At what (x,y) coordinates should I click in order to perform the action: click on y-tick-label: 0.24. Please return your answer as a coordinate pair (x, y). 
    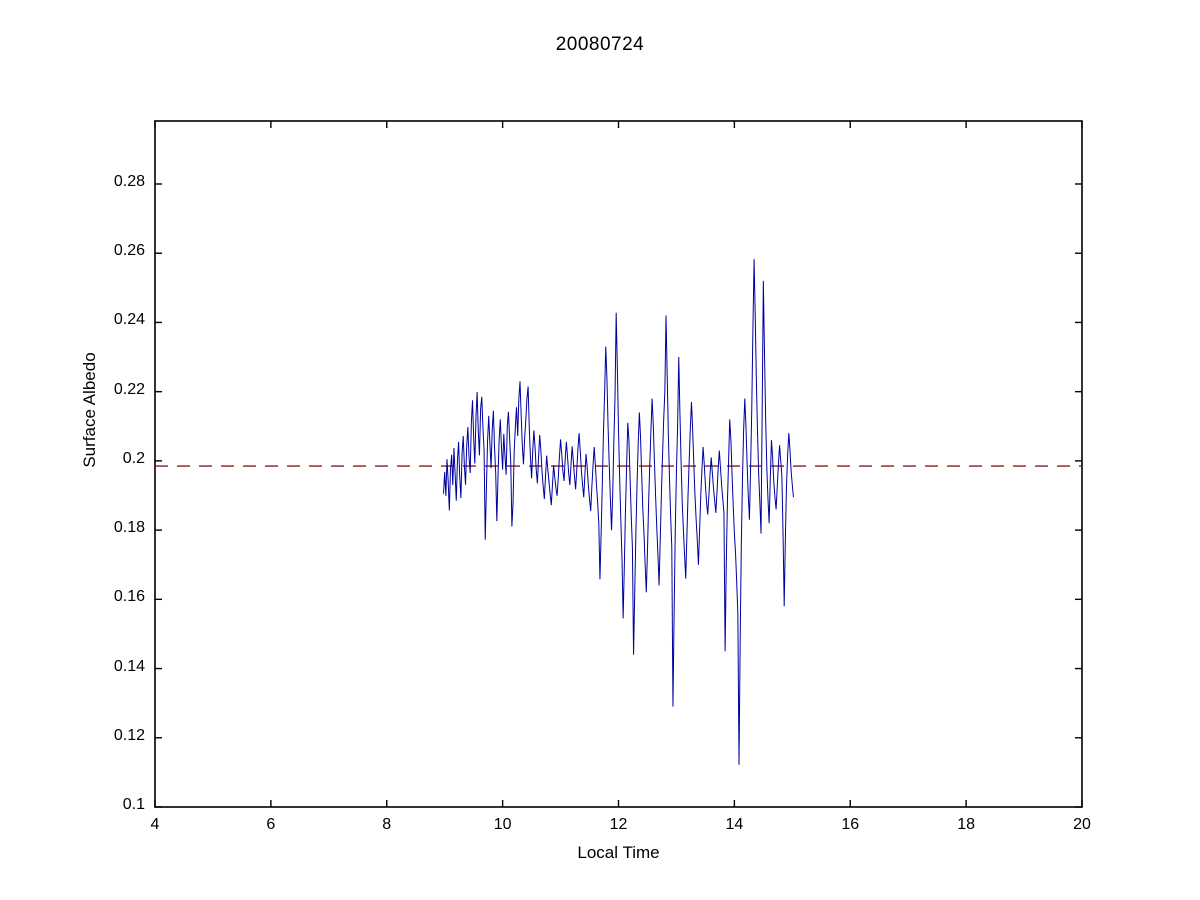
    Looking at the image, I should click on (129, 320).